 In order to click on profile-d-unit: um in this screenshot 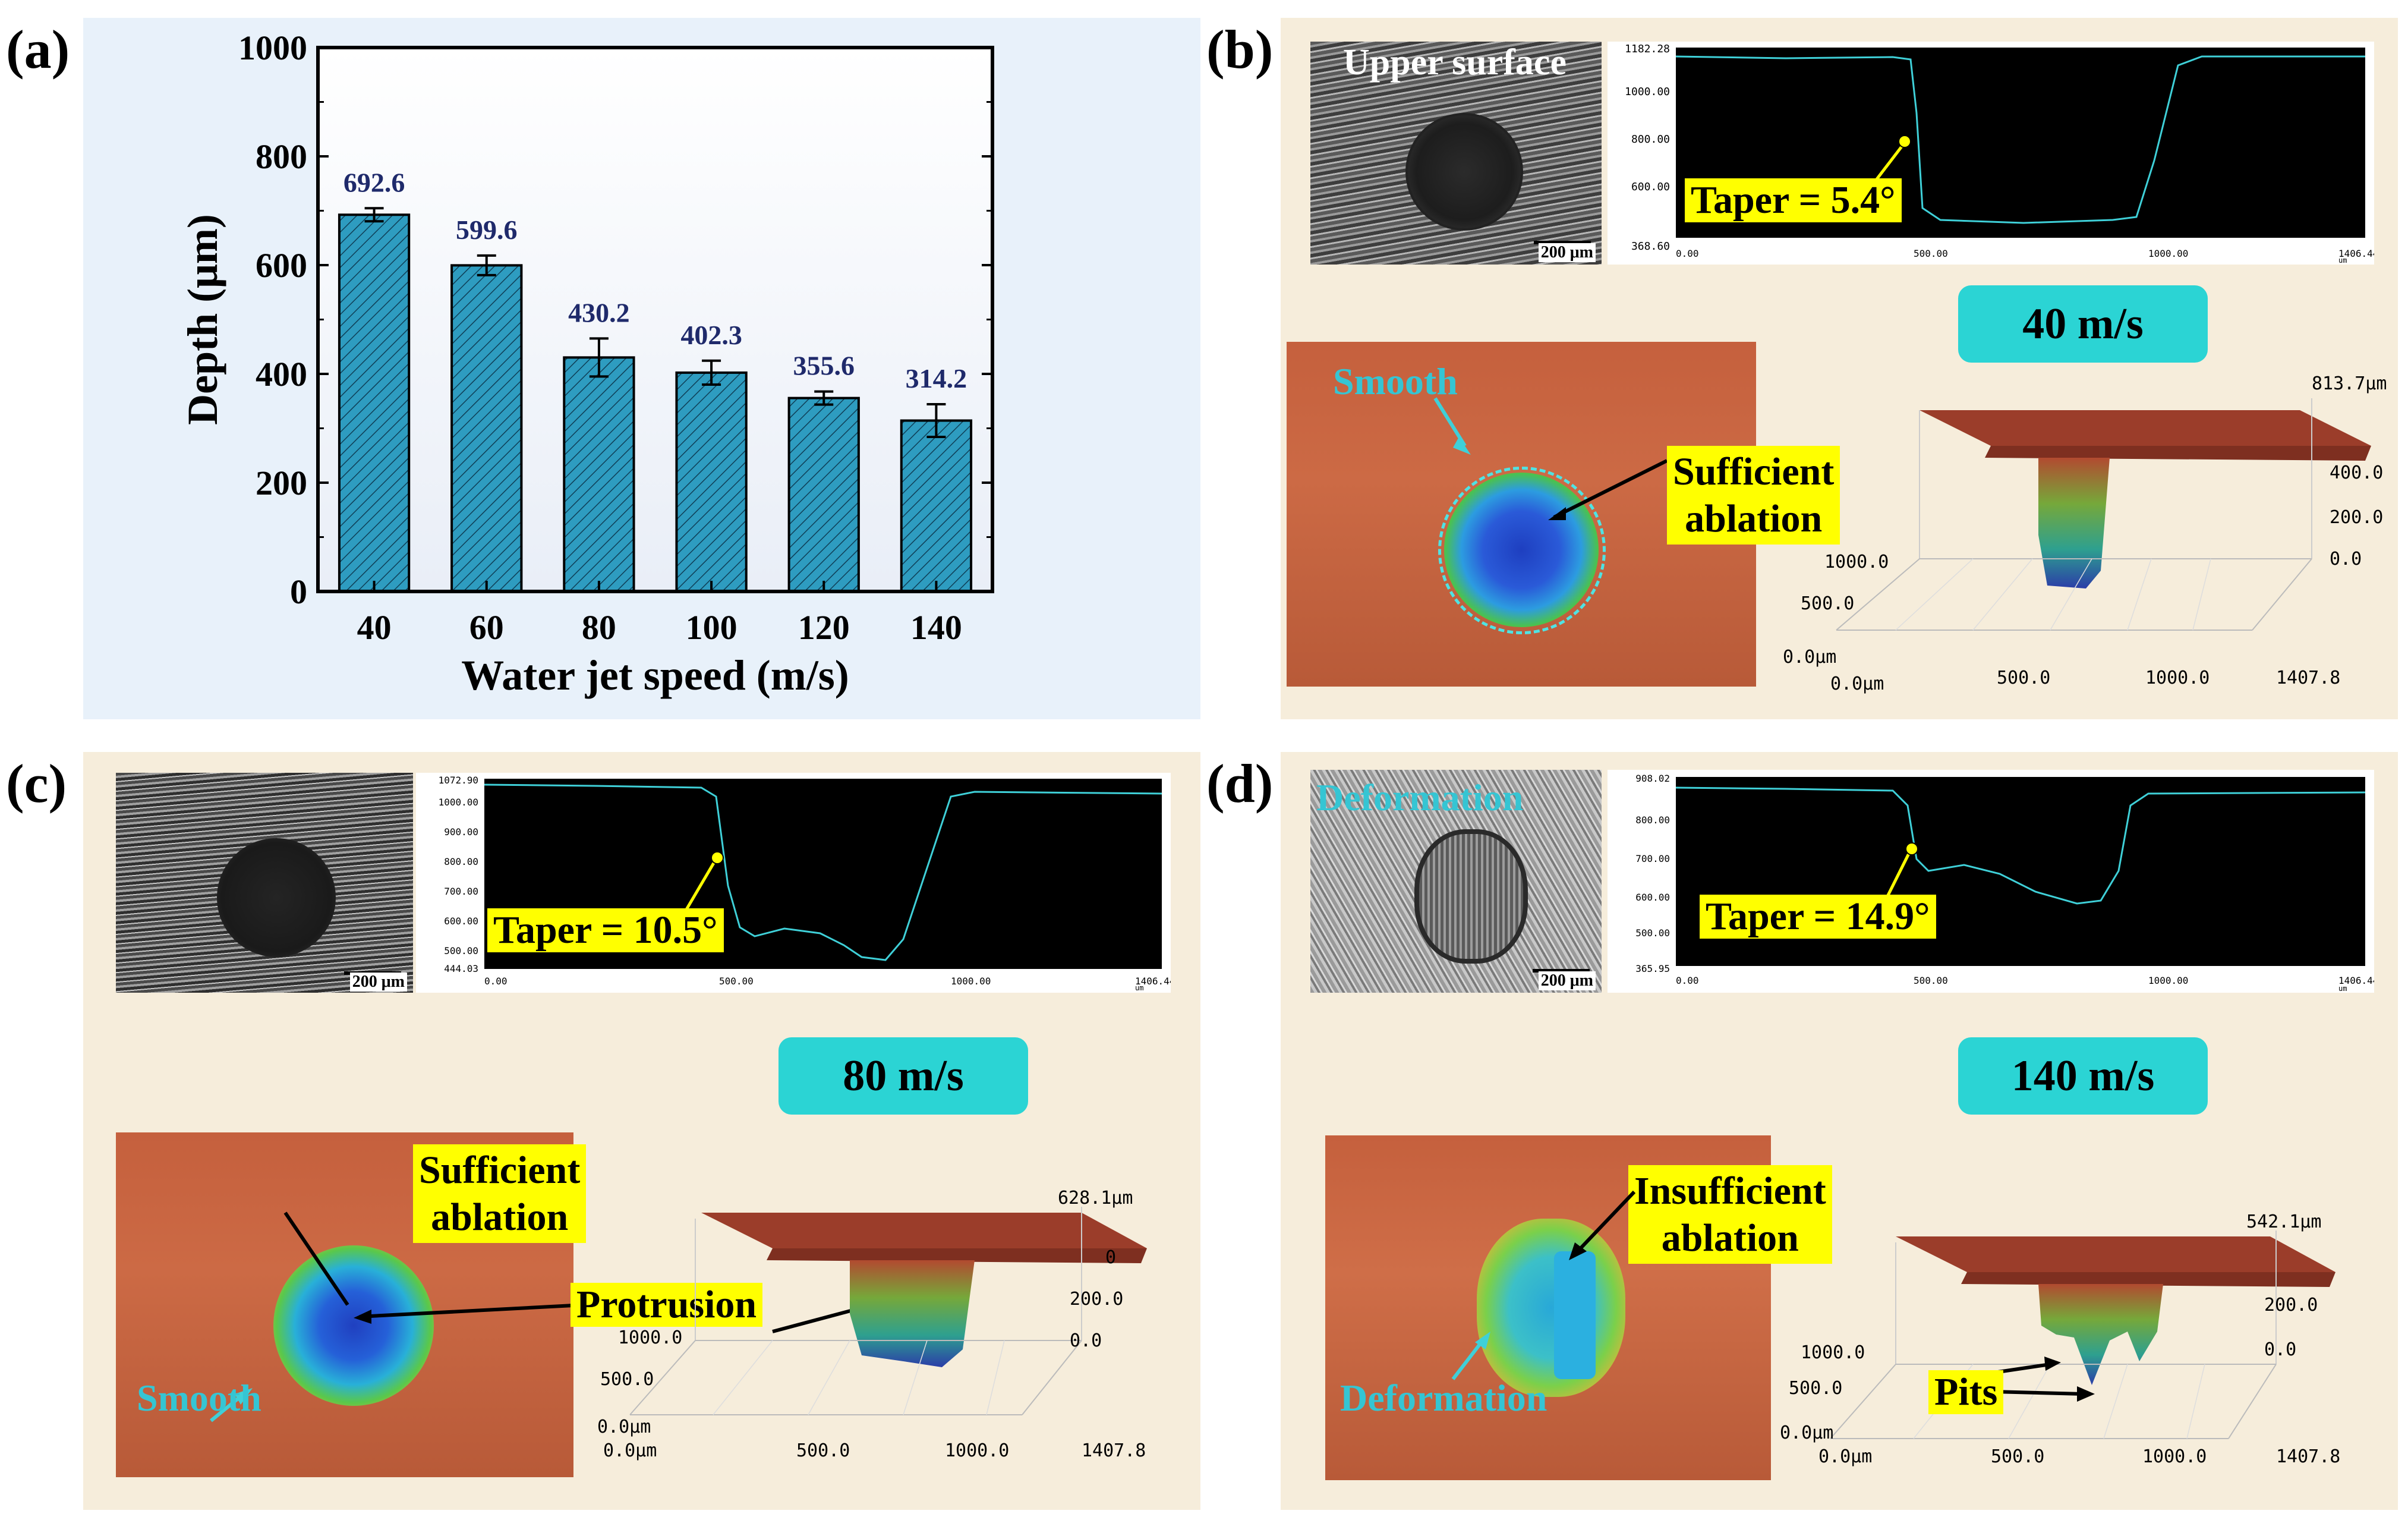, I will do `click(2342, 988)`.